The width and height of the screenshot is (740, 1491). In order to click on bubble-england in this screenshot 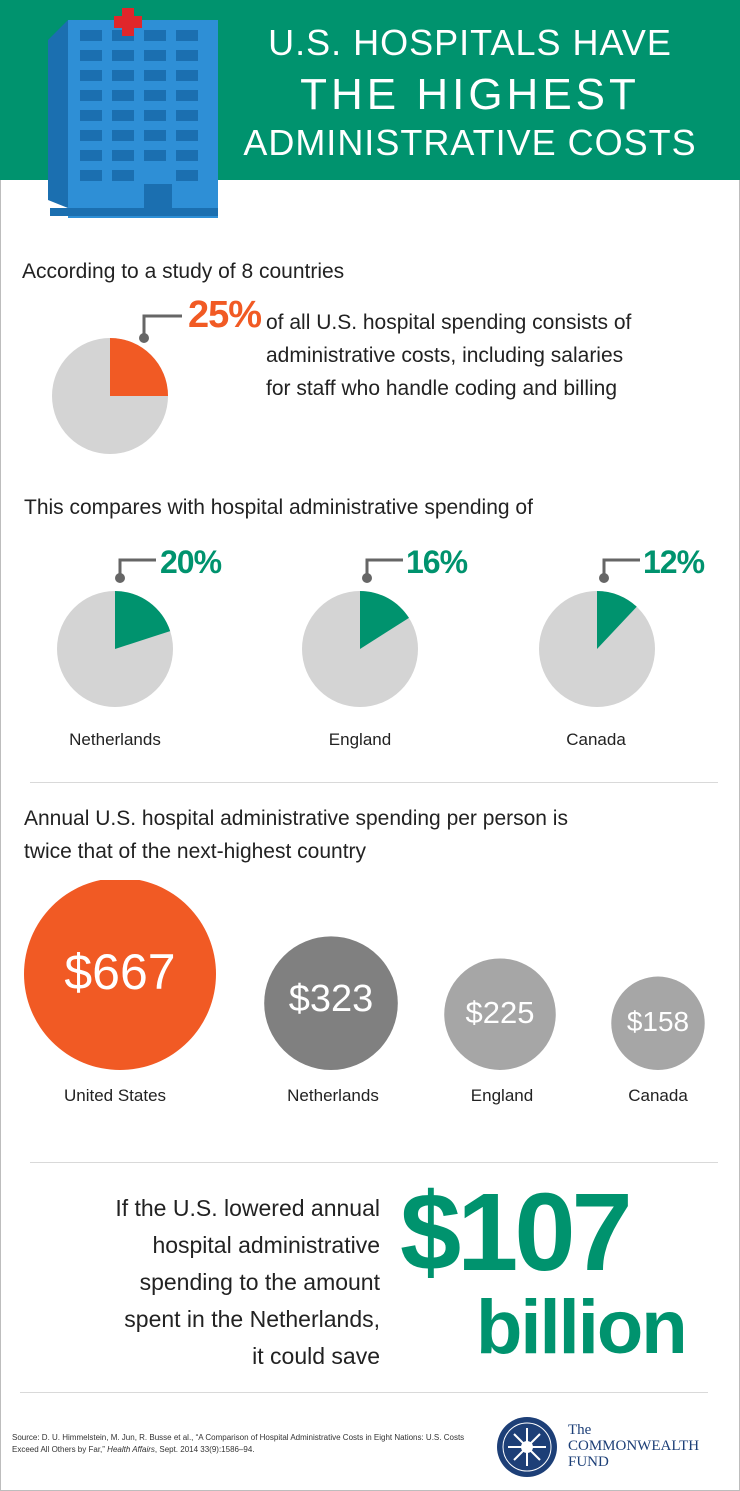, I will do `click(500, 1014)`.